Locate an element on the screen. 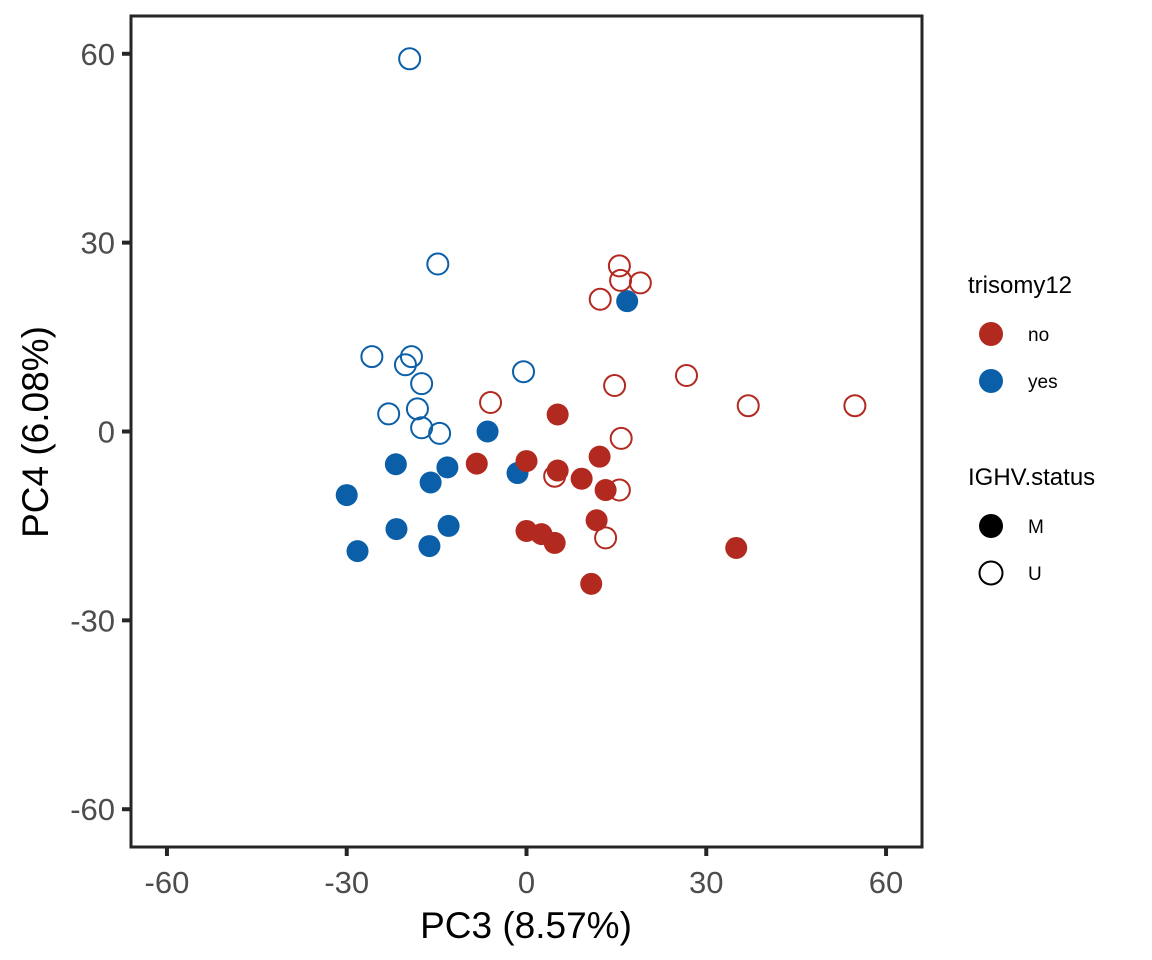  legend-label: M is located at coordinates (1036, 527).